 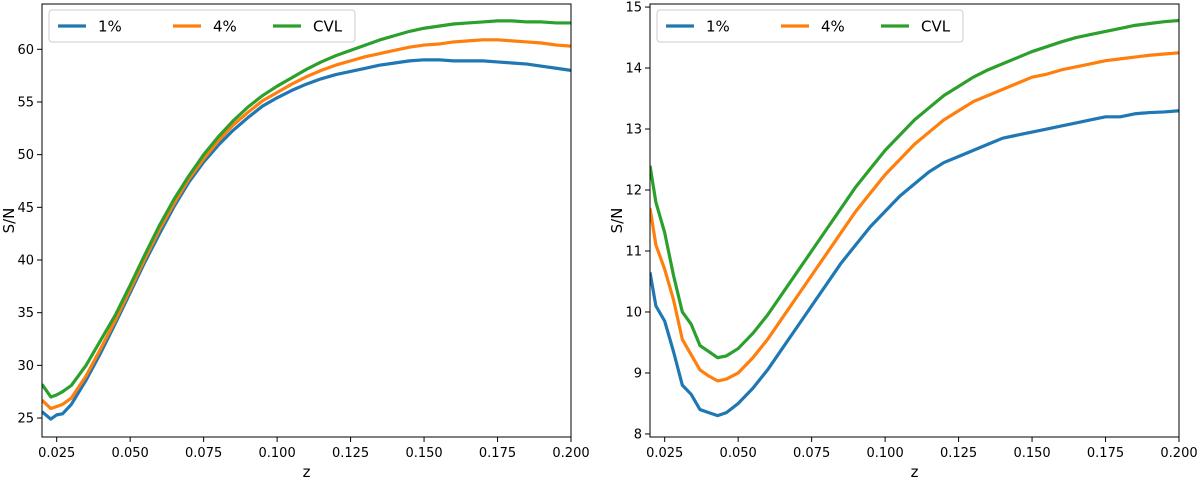 What do you see at coordinates (25, 261) in the screenshot?
I see `y-tick-label: 40` at bounding box center [25, 261].